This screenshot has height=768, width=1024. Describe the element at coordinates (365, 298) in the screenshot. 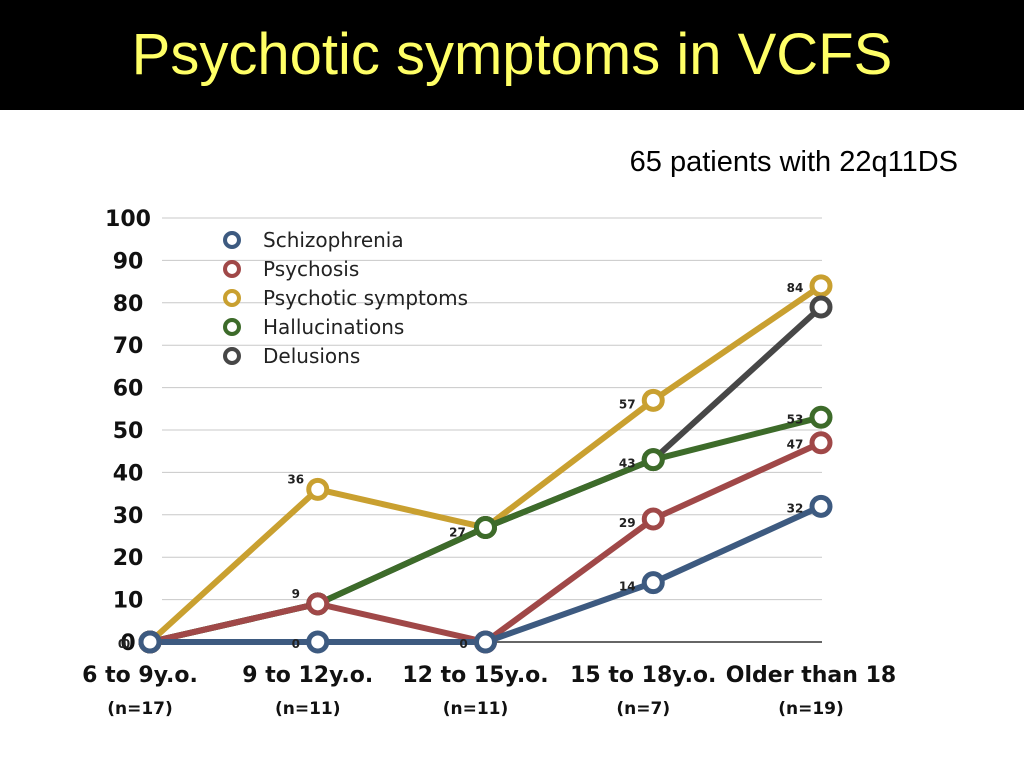

I see `legend-label: Psychotic symptoms` at that location.